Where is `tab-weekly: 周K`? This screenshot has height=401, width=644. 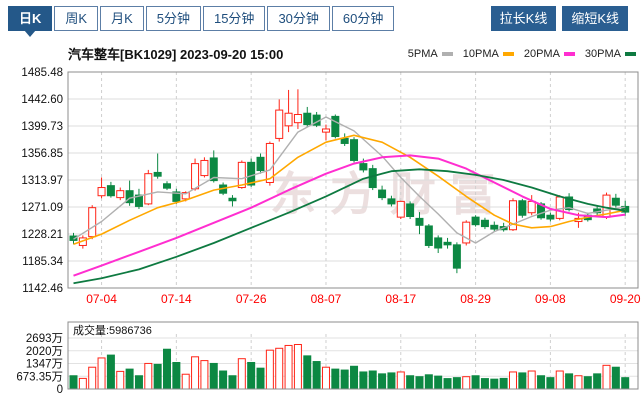
tab-weekly: 周K is located at coordinates (76, 18).